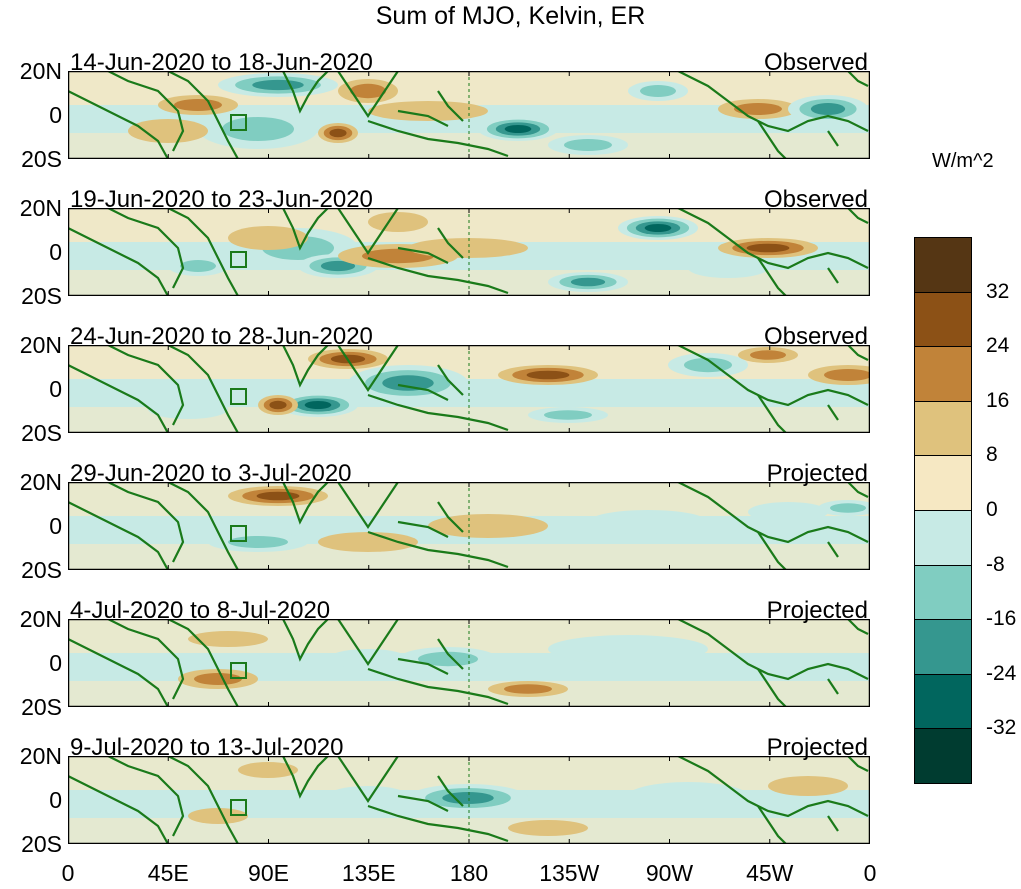 The height and width of the screenshot is (889, 1021). Describe the element at coordinates (992, 509) in the screenshot. I see `colorbar-label: 0` at that location.